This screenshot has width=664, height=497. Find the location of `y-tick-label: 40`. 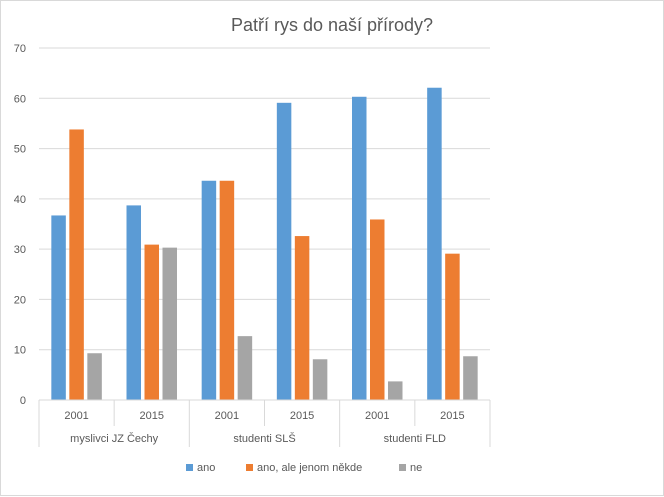

y-tick-label: 40 is located at coordinates (20, 200).